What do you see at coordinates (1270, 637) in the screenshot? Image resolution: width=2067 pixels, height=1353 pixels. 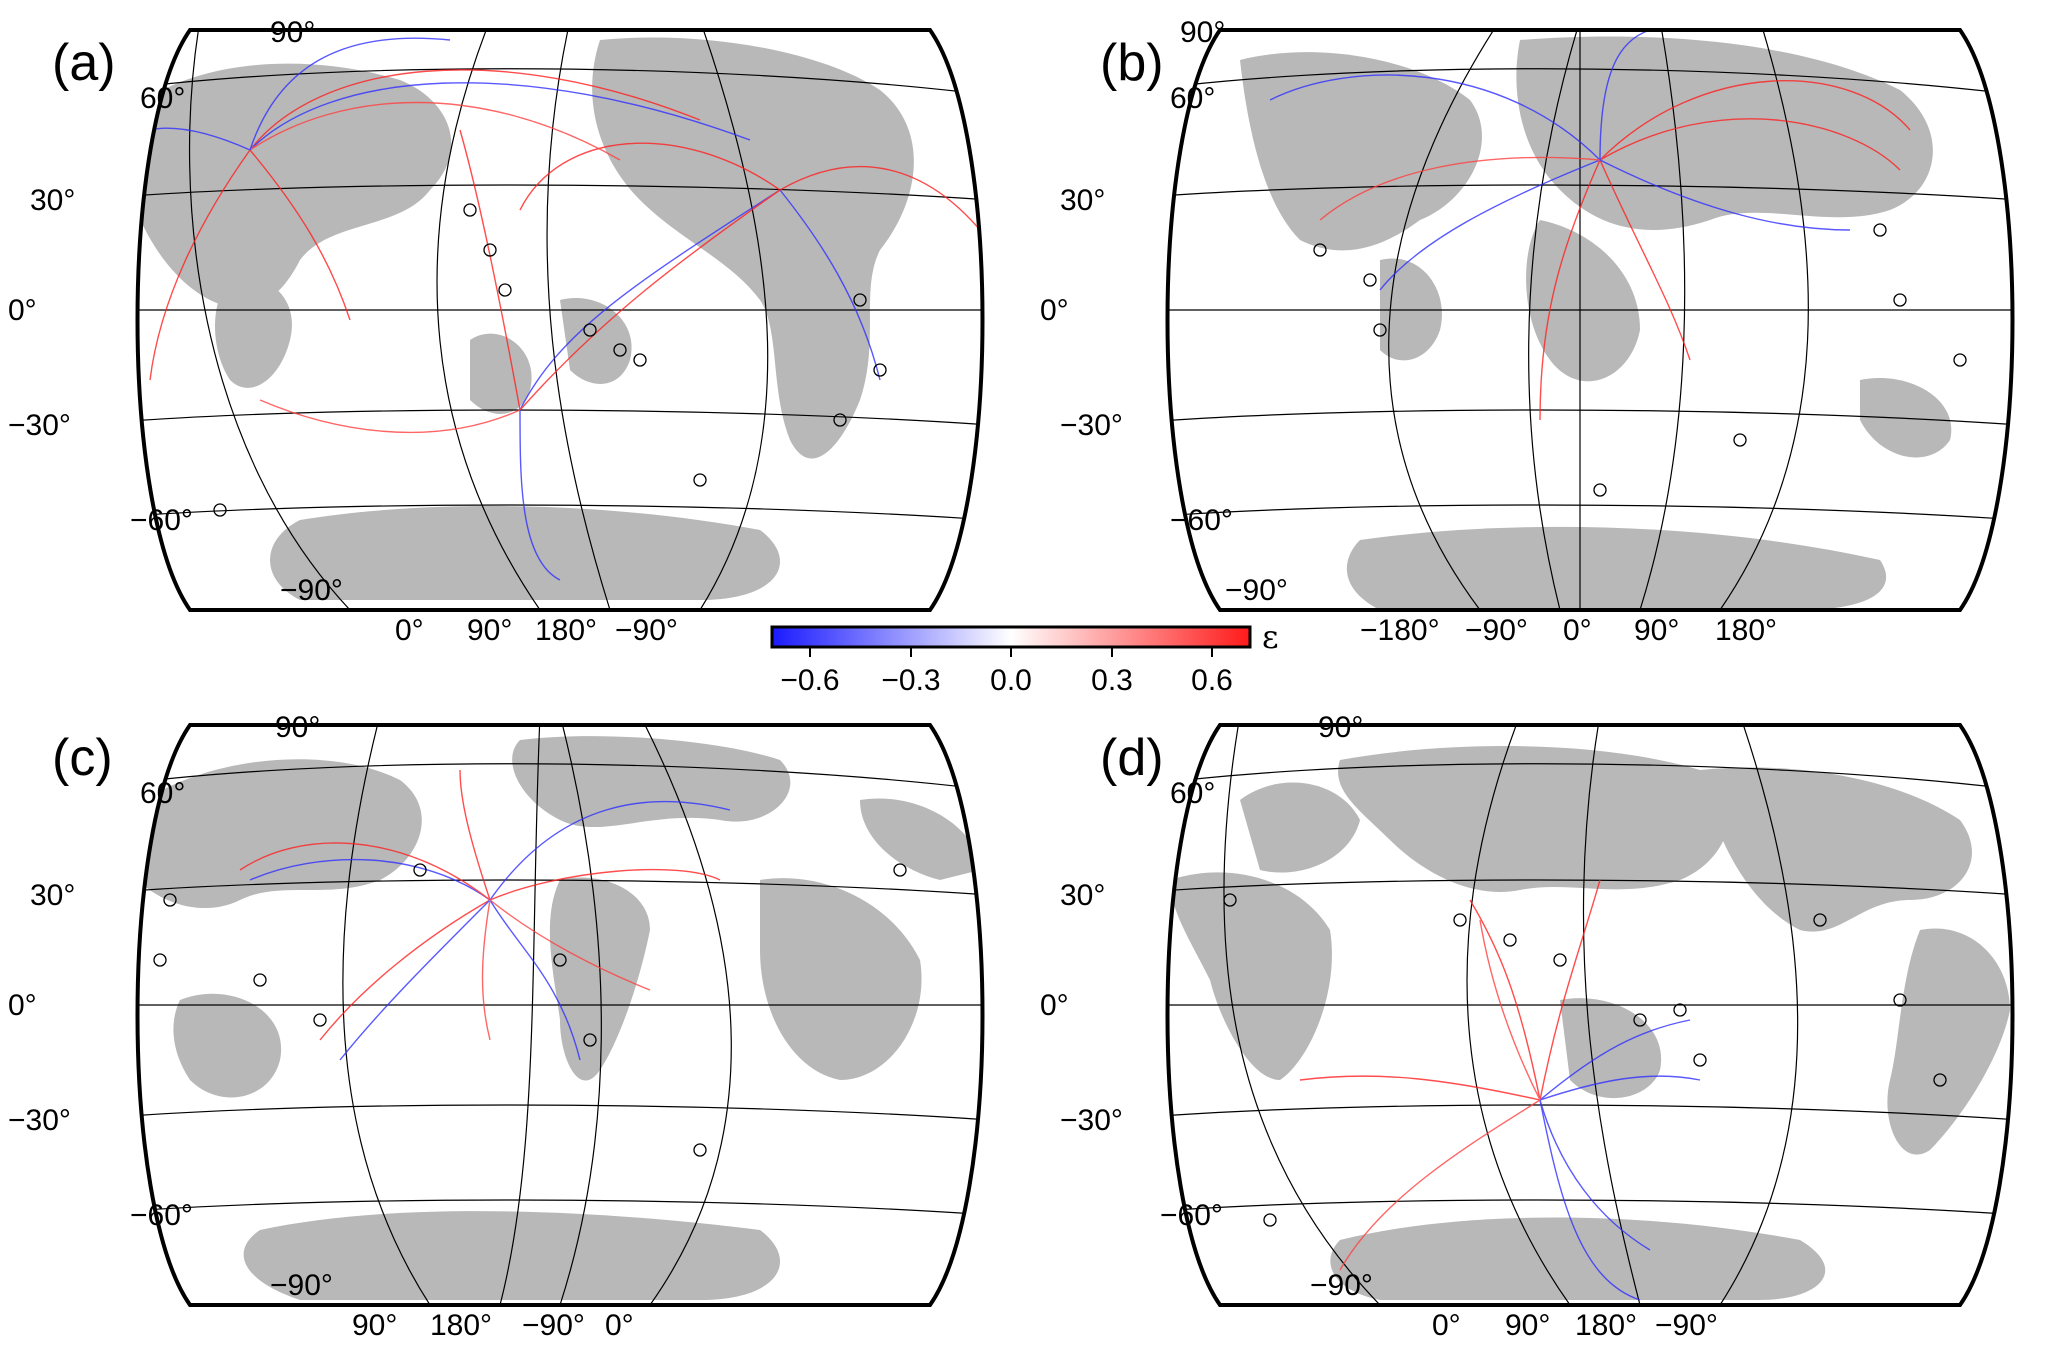 I see `colorbar-symbol: ε` at bounding box center [1270, 637].